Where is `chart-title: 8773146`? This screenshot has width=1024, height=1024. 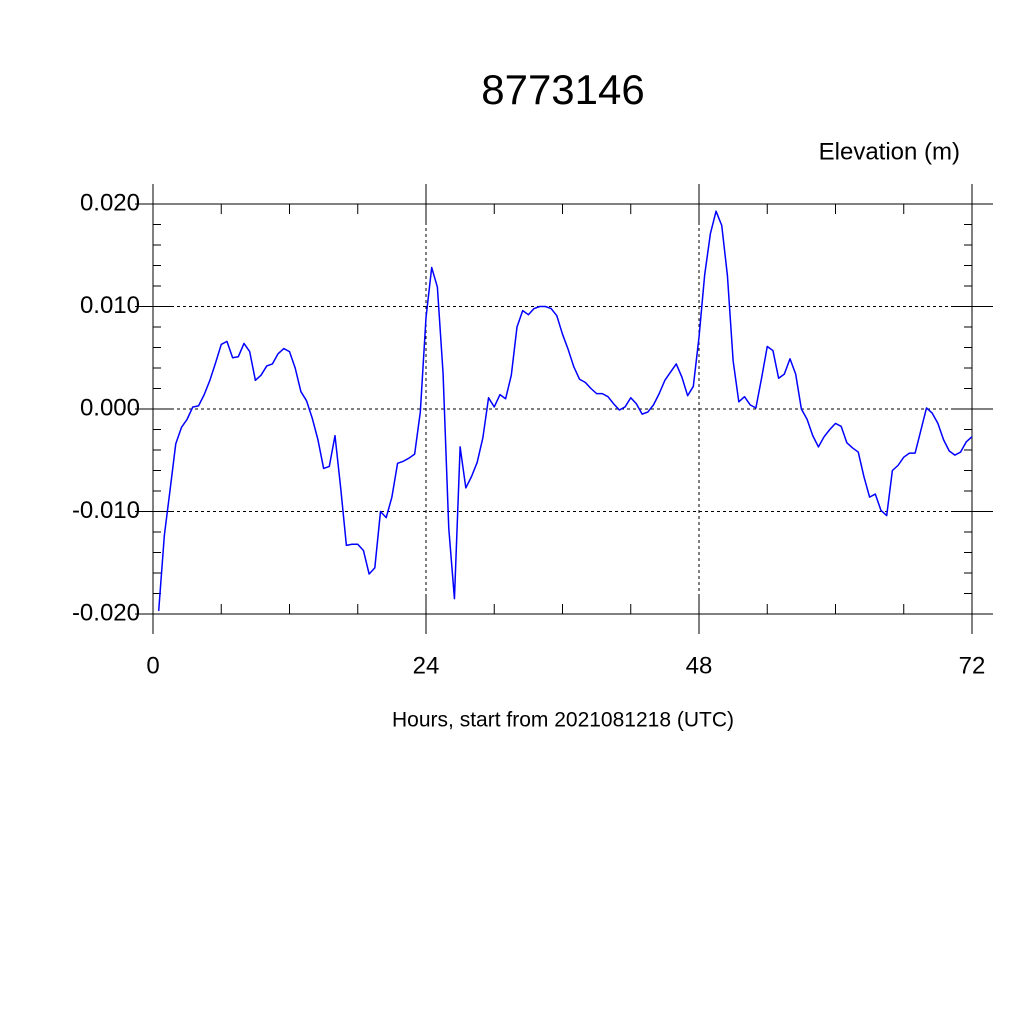
chart-title: 8773146 is located at coordinates (563, 89).